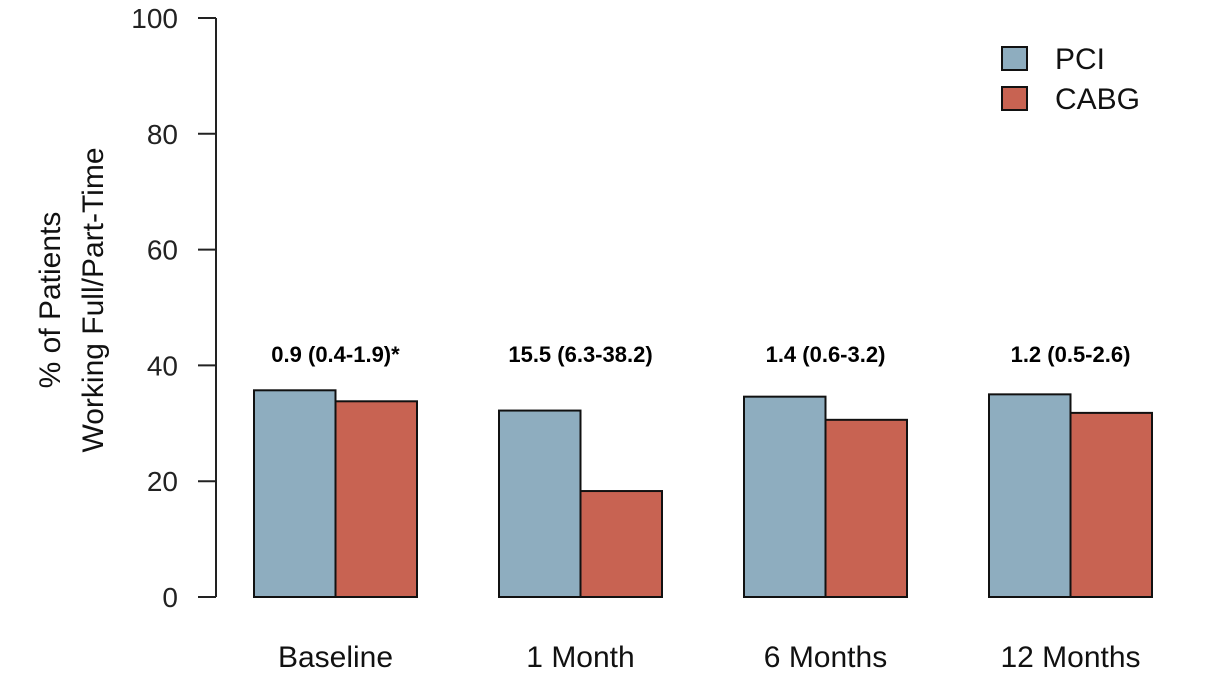 The image size is (1207, 684). What do you see at coordinates (1097, 99) in the screenshot?
I see `legend-label-cabg: CABG` at bounding box center [1097, 99].